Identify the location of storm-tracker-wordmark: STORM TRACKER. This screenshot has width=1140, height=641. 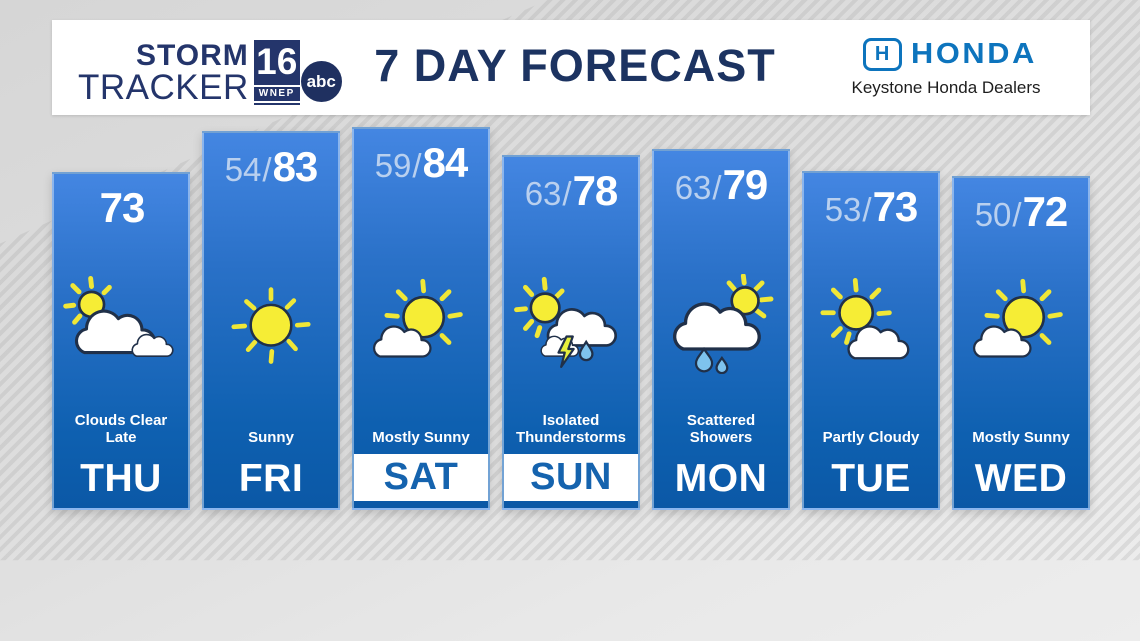
(163, 73).